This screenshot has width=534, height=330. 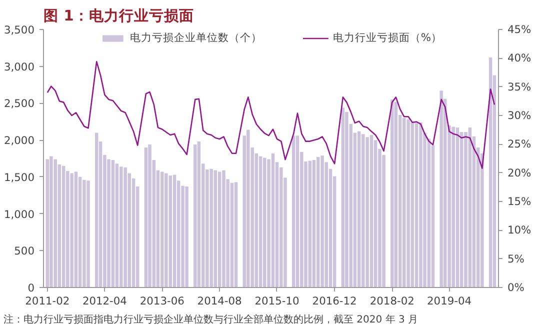 I want to click on y2-tick-label: 45%, so click(x=520, y=29).